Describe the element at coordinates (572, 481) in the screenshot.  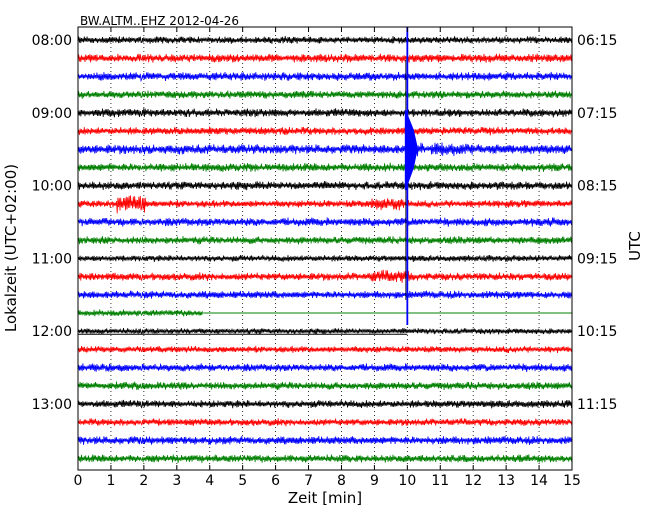
I see `x-tick-label: 15` at that location.